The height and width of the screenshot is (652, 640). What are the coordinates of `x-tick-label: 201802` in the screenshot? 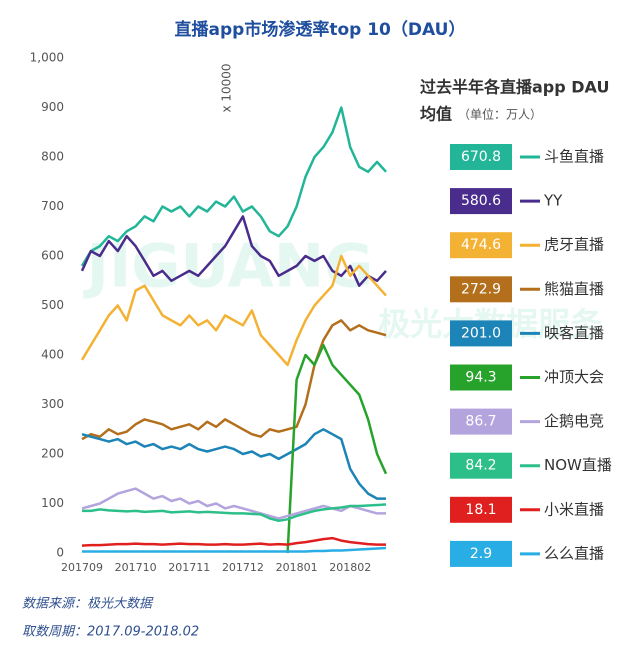 It's located at (350, 567).